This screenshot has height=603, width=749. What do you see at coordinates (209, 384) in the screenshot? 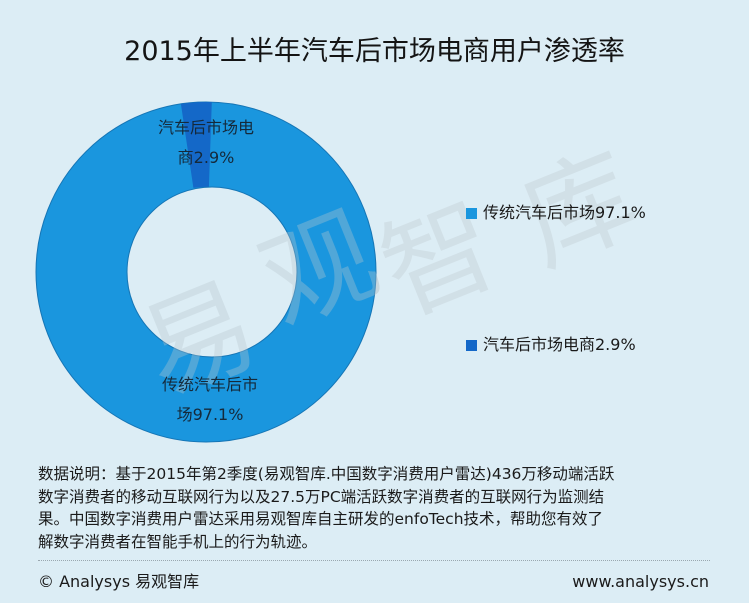
I see `slice-label-traditional-line1: 传统汽车后市` at bounding box center [209, 384].